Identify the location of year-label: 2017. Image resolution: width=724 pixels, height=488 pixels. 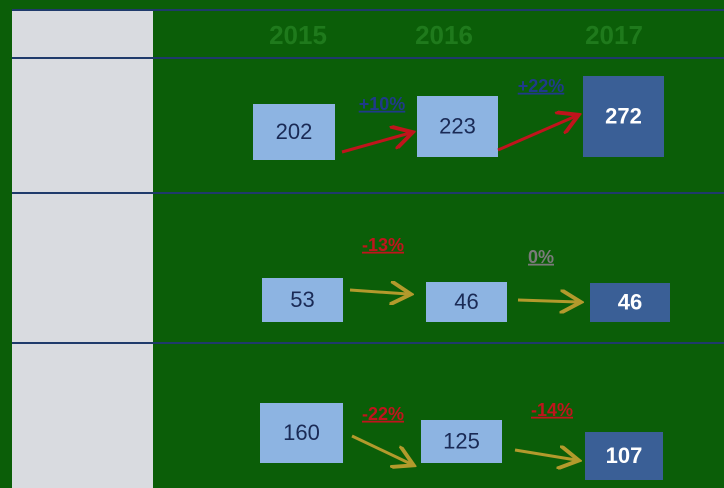
(614, 35).